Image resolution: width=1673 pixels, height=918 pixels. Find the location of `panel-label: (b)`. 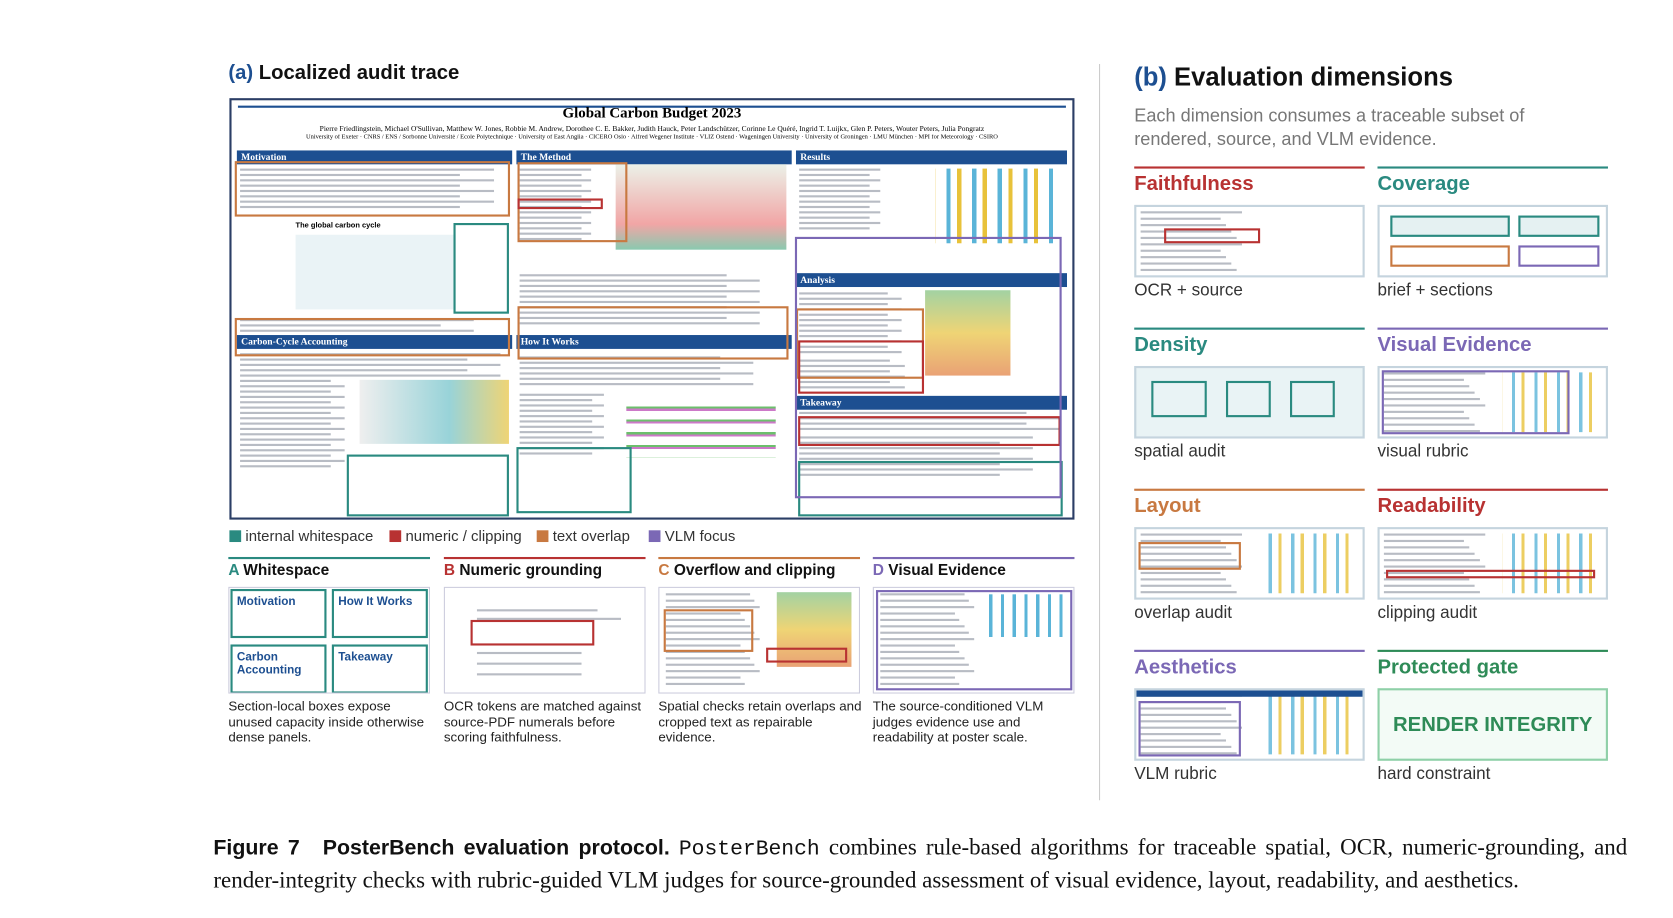

panel-label: (b) is located at coordinates (1150, 77).